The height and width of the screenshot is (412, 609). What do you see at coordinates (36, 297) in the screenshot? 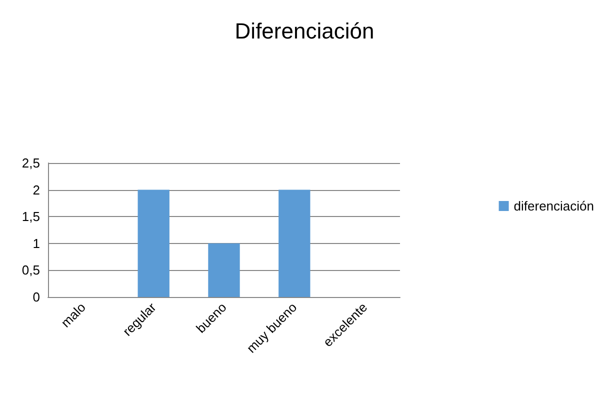
I see `y-tick-label: 0` at bounding box center [36, 297].